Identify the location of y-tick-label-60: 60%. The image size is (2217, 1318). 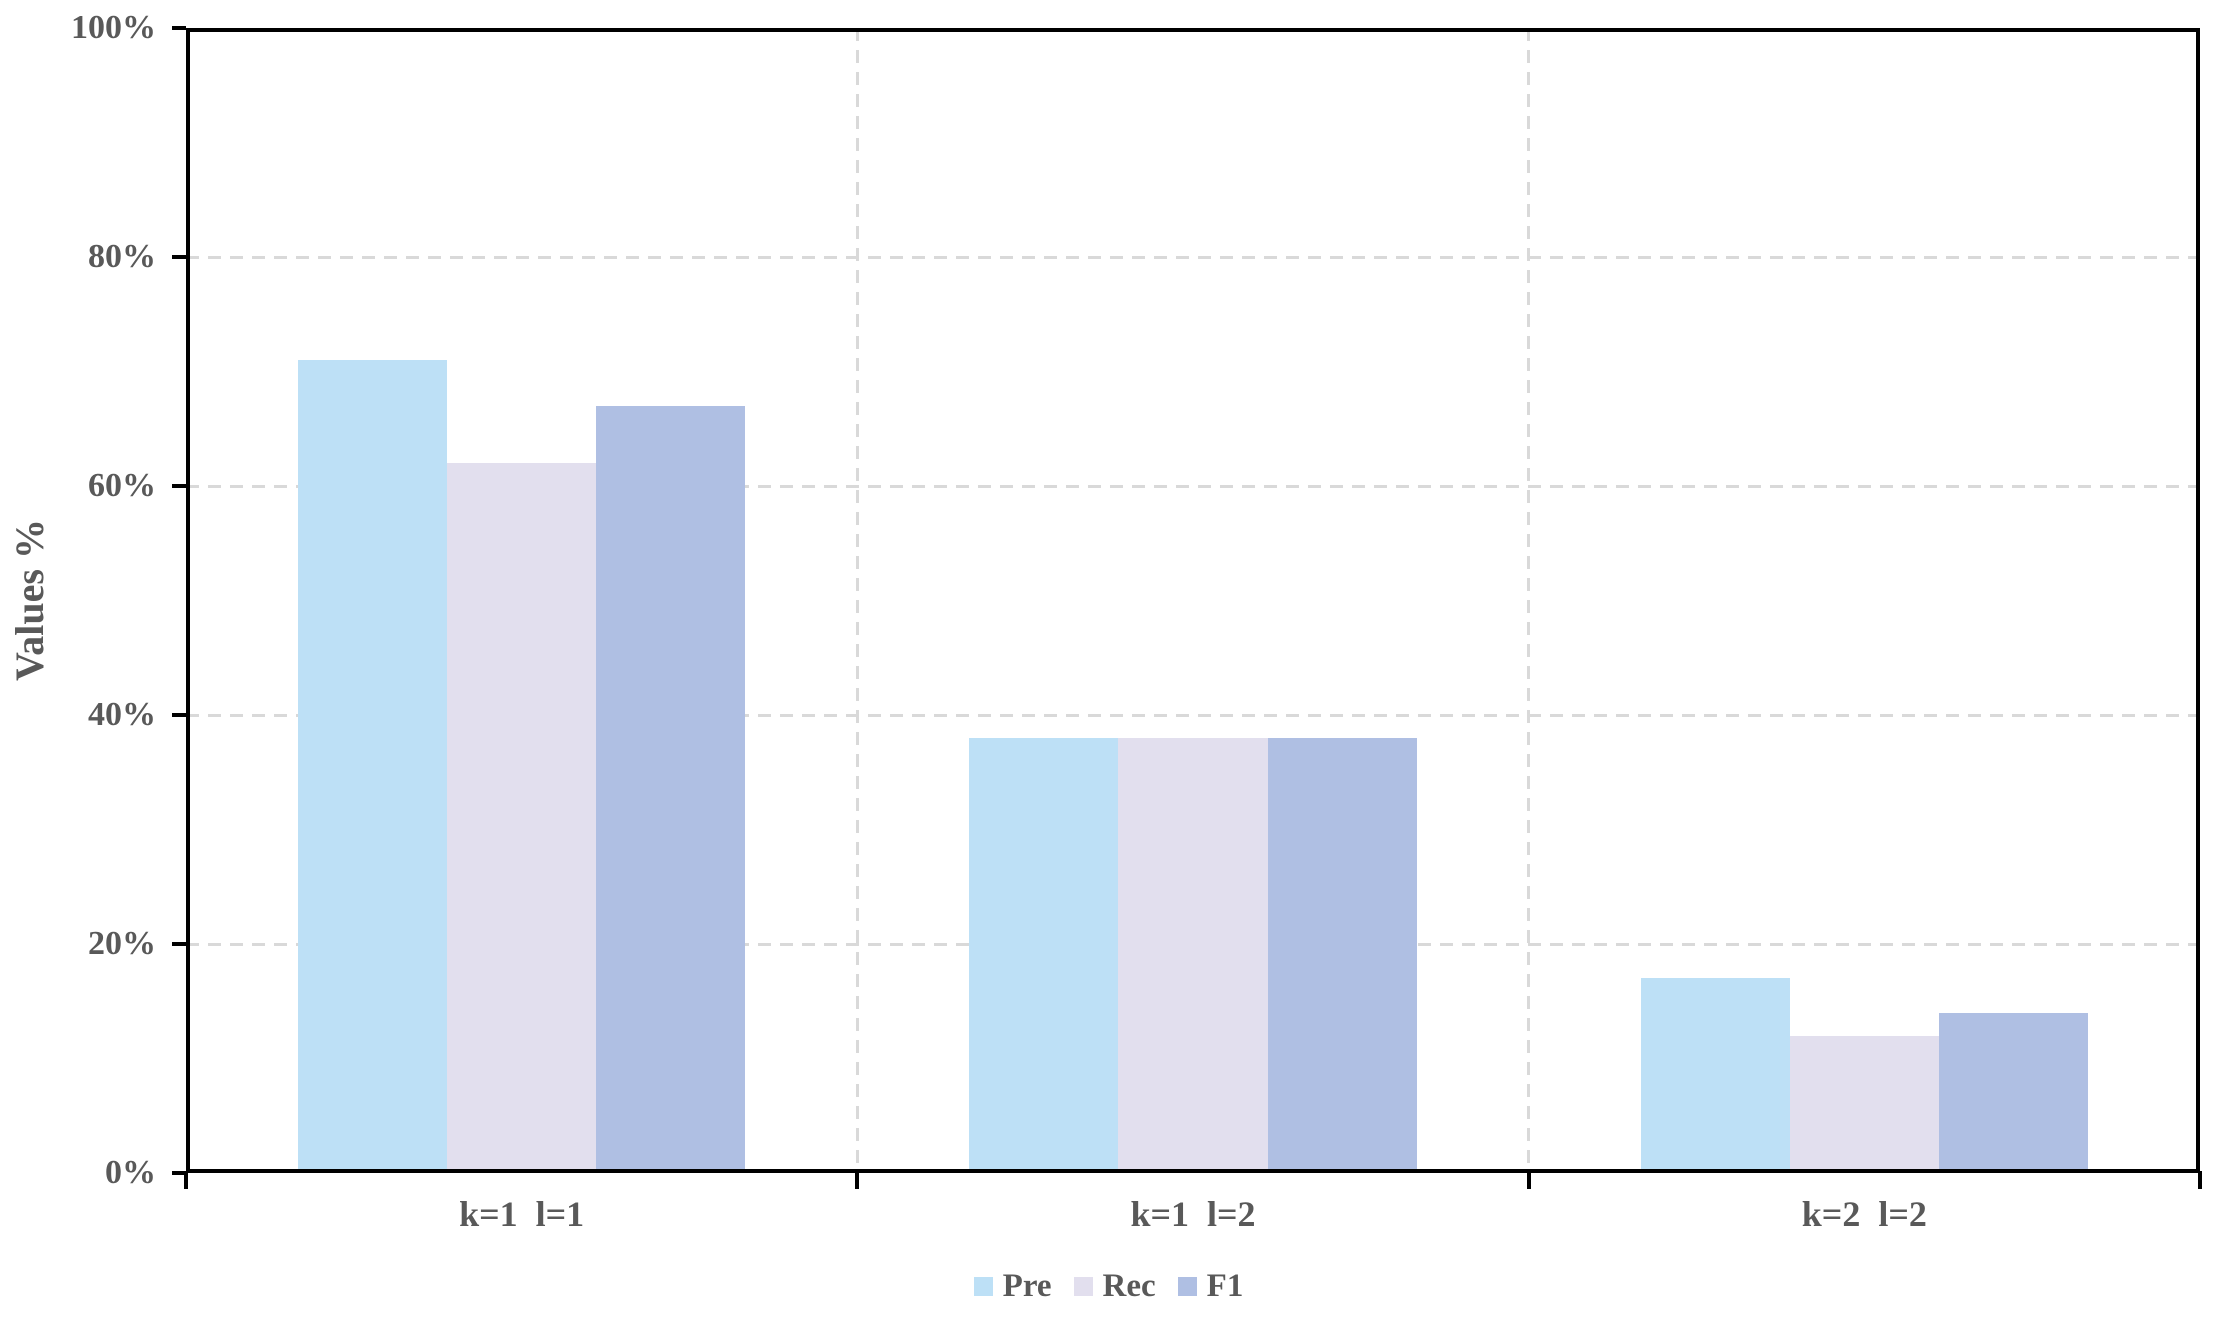
(122, 485).